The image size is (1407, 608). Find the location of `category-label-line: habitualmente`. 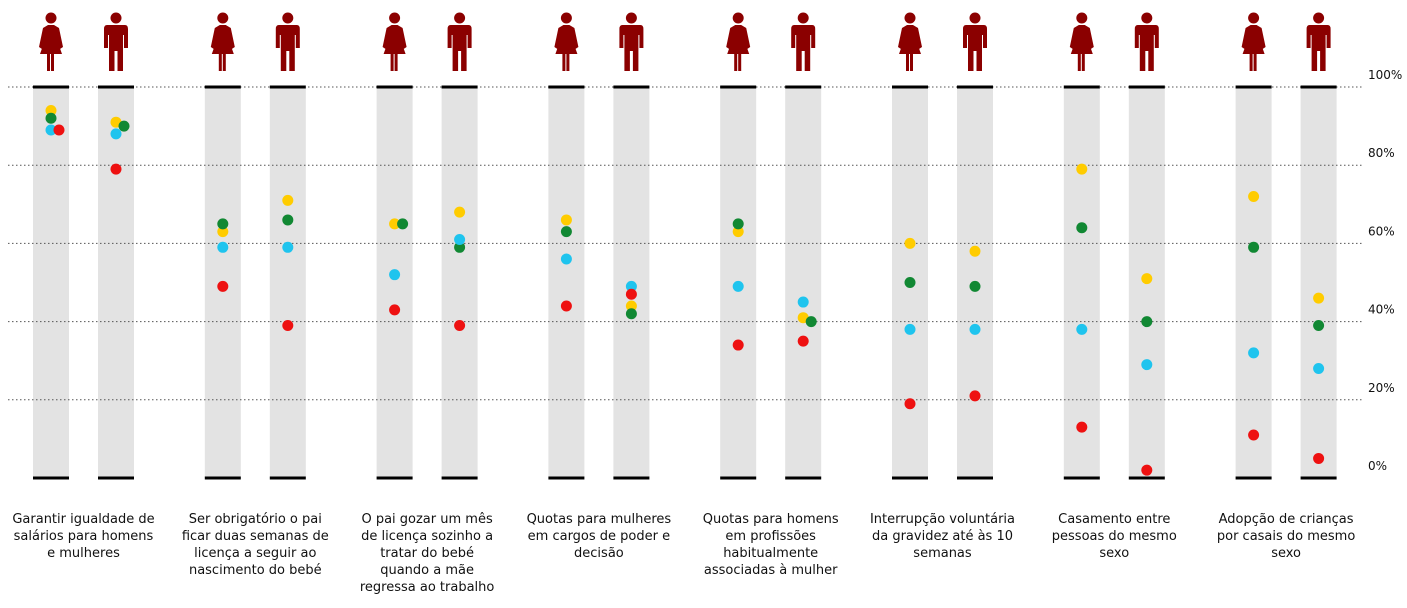

category-label-line: habitualmente is located at coordinates (771, 553).